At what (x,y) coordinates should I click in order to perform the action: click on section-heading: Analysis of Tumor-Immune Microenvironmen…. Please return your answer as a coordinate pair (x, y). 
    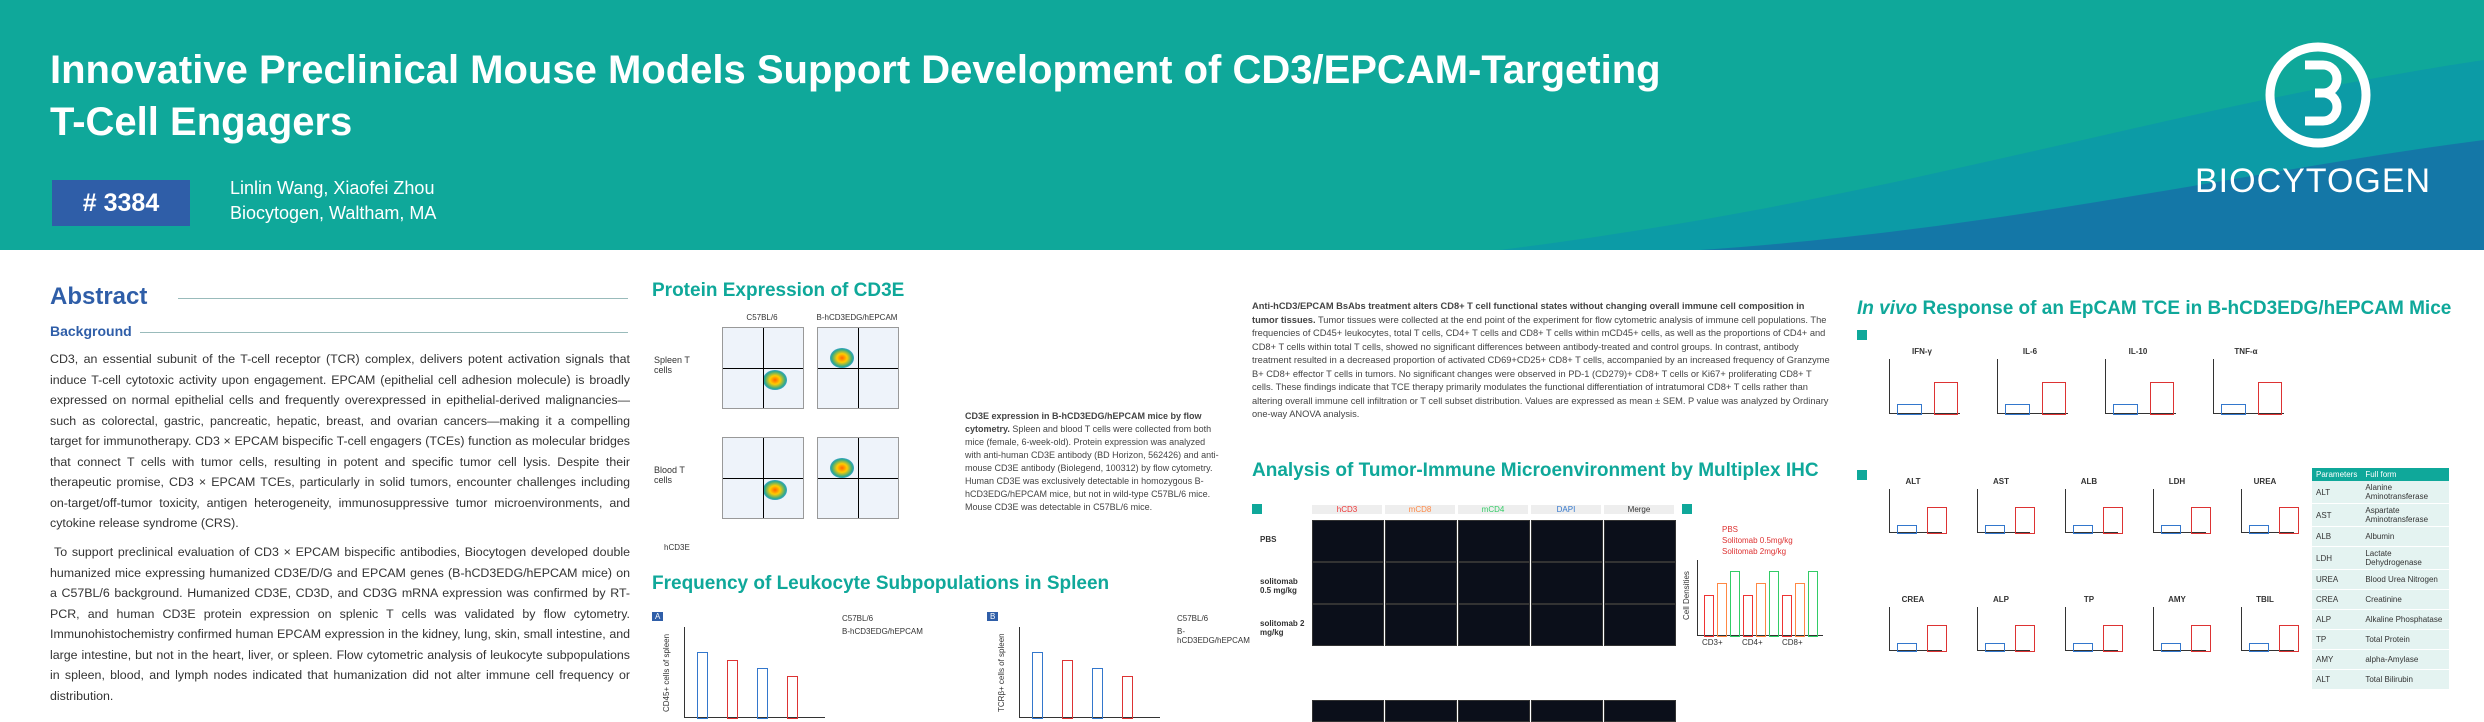
    Looking at the image, I should click on (1535, 470).